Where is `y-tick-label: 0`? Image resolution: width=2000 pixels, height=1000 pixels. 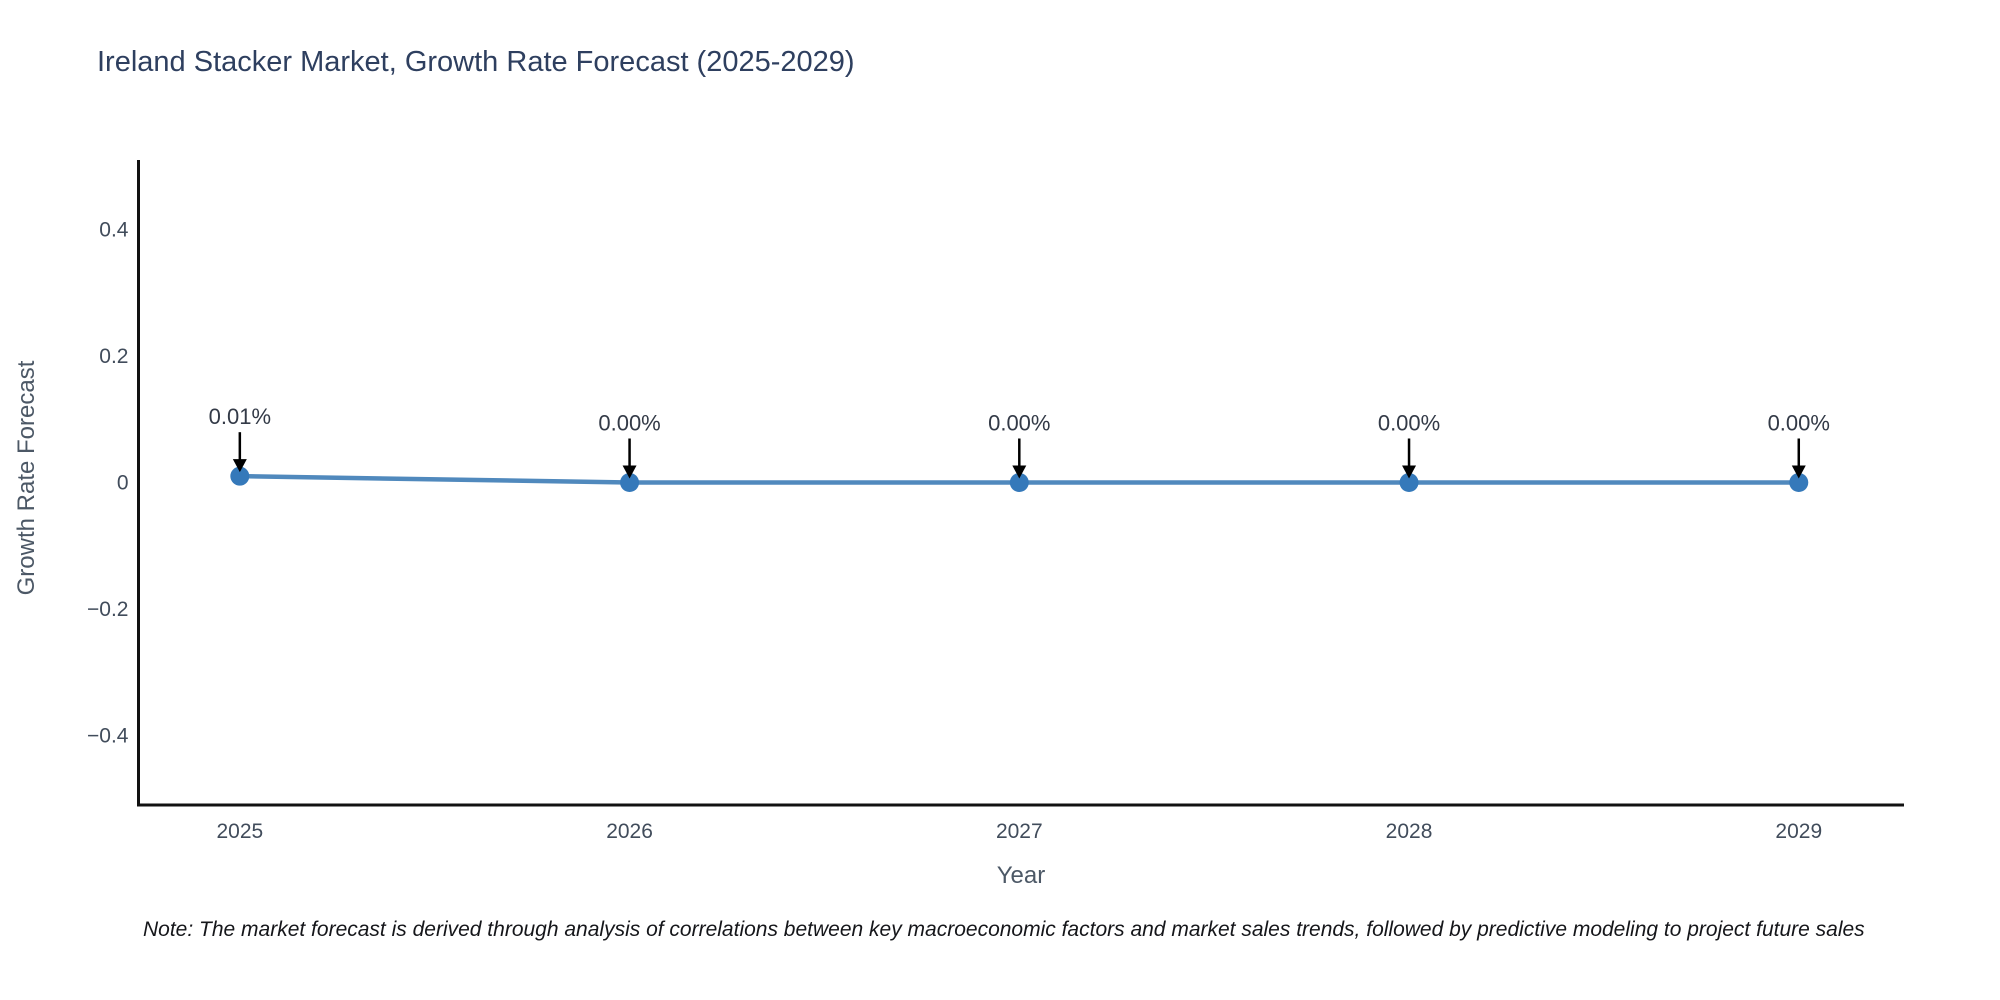 y-tick-label: 0 is located at coordinates (123, 483).